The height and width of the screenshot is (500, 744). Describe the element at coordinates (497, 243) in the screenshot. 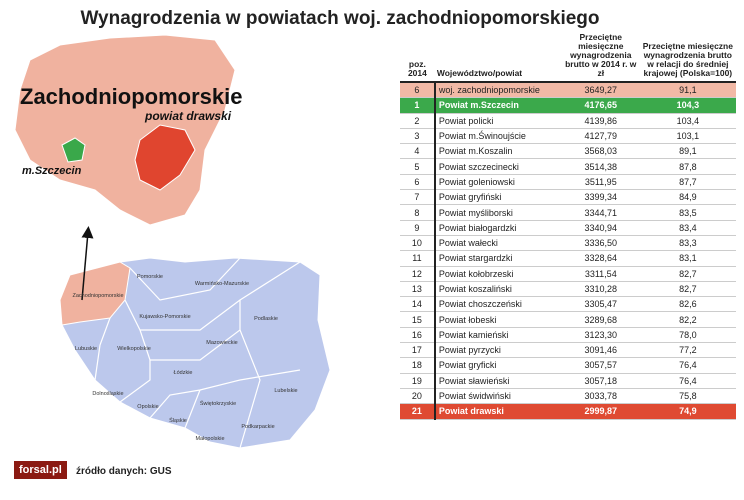

I see `table-cell: Powiat wałecki` at that location.